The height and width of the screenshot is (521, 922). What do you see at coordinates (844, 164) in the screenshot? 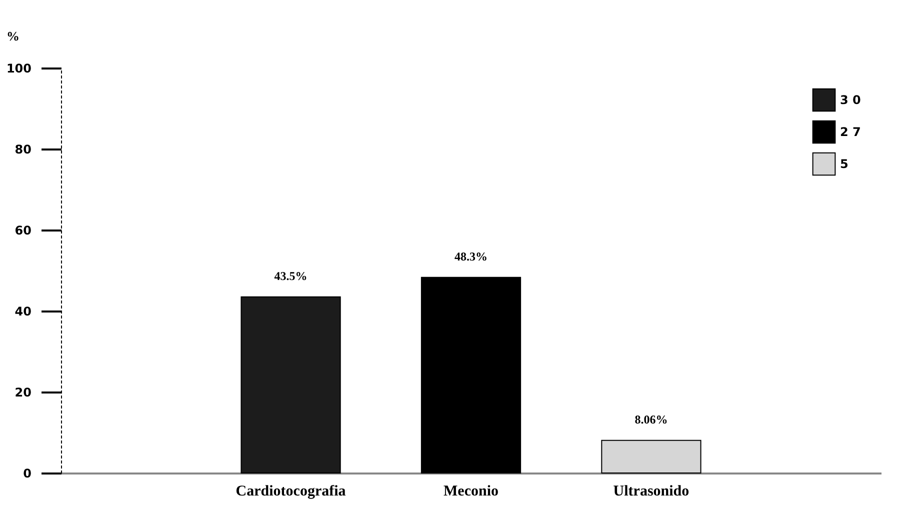
I see `legend-label: 5` at bounding box center [844, 164].